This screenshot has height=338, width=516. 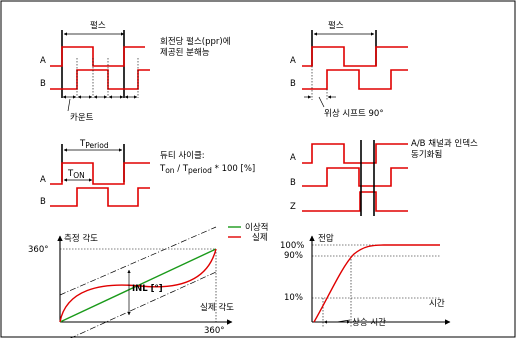 I want to click on panel-index-sync: A B Z A/B 채널과 인덱스 동기화됨, so click(x=384, y=177).